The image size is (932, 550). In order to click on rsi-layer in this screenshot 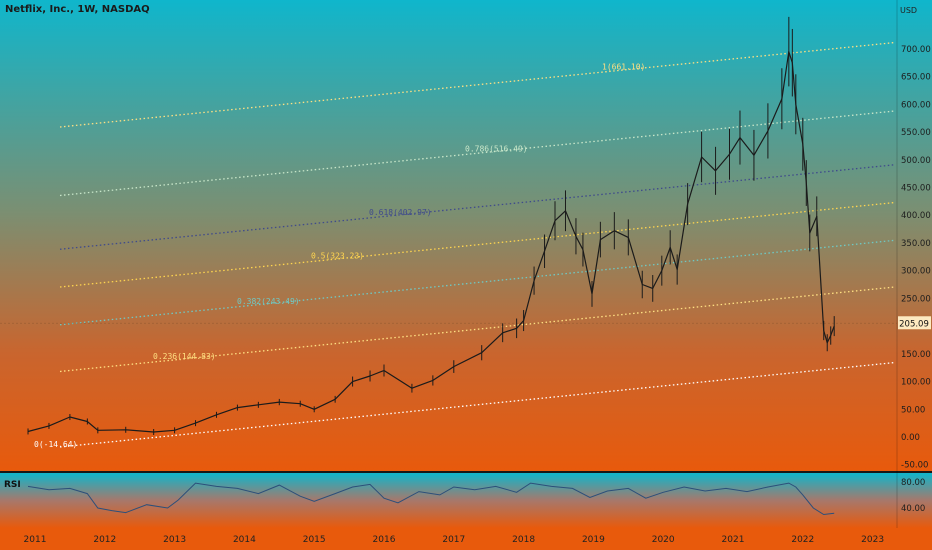, I will do `click(431, 499)`.